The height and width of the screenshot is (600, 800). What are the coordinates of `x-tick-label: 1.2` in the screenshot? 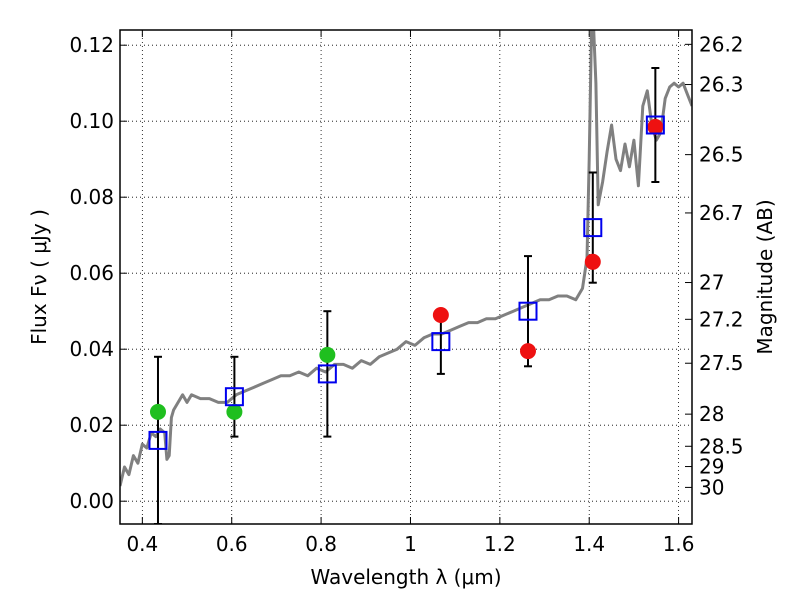 It's located at (500, 544).